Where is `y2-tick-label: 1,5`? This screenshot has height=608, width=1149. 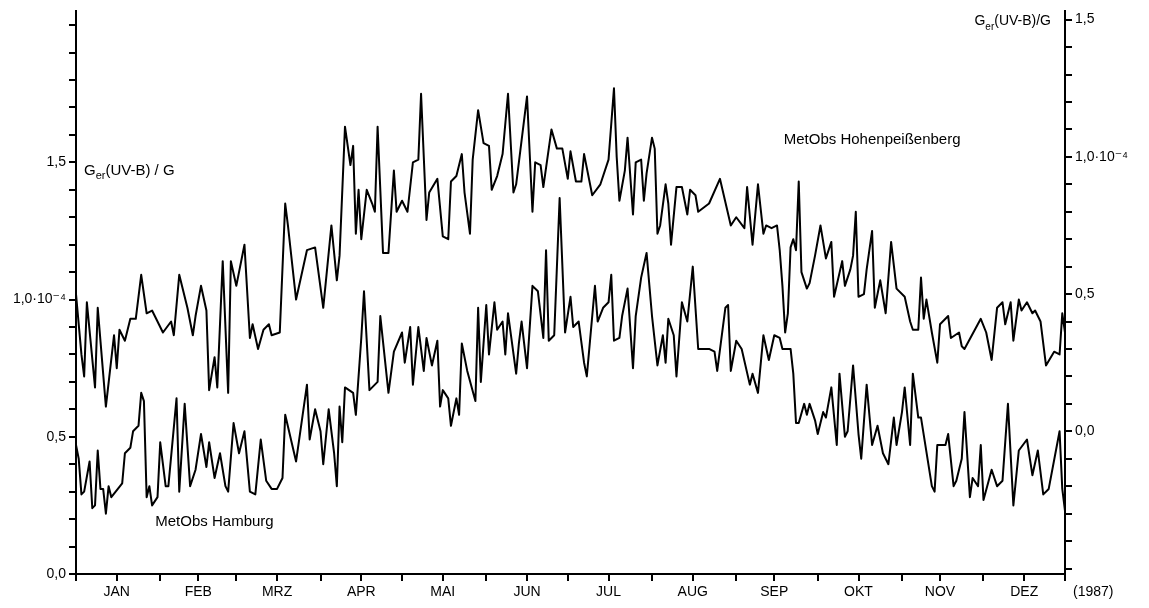 y2-tick-label: 1,5 is located at coordinates (1085, 18).